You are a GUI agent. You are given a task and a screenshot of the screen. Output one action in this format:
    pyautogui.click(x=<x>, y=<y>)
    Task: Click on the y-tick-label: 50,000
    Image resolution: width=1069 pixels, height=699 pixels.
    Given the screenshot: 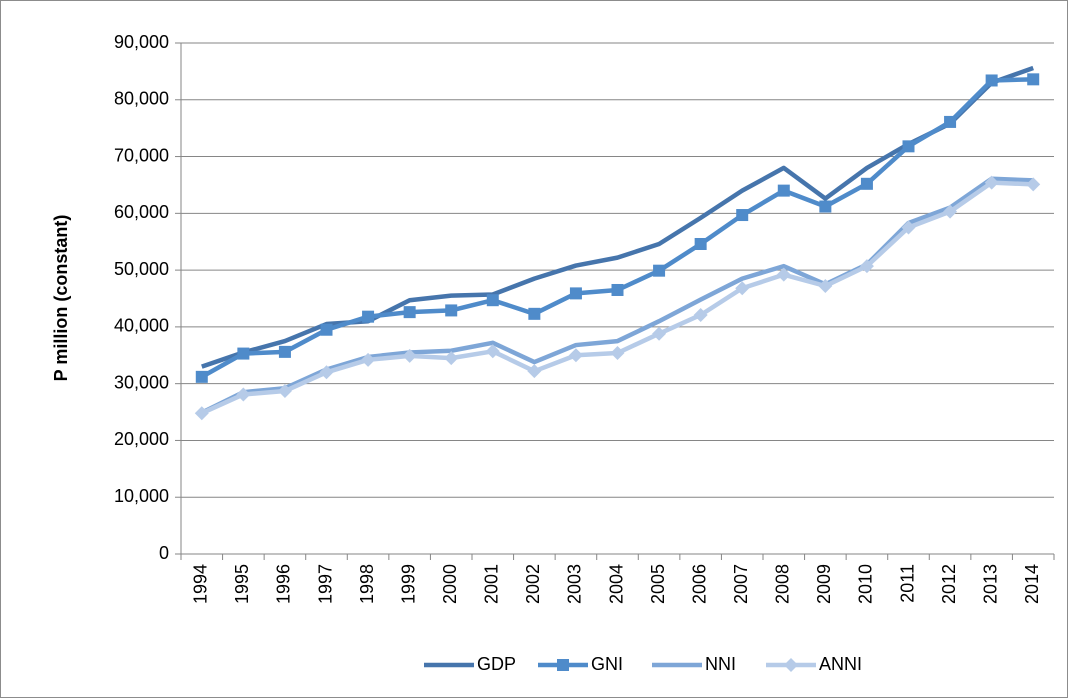 What is the action you would take?
    pyautogui.click(x=141, y=269)
    